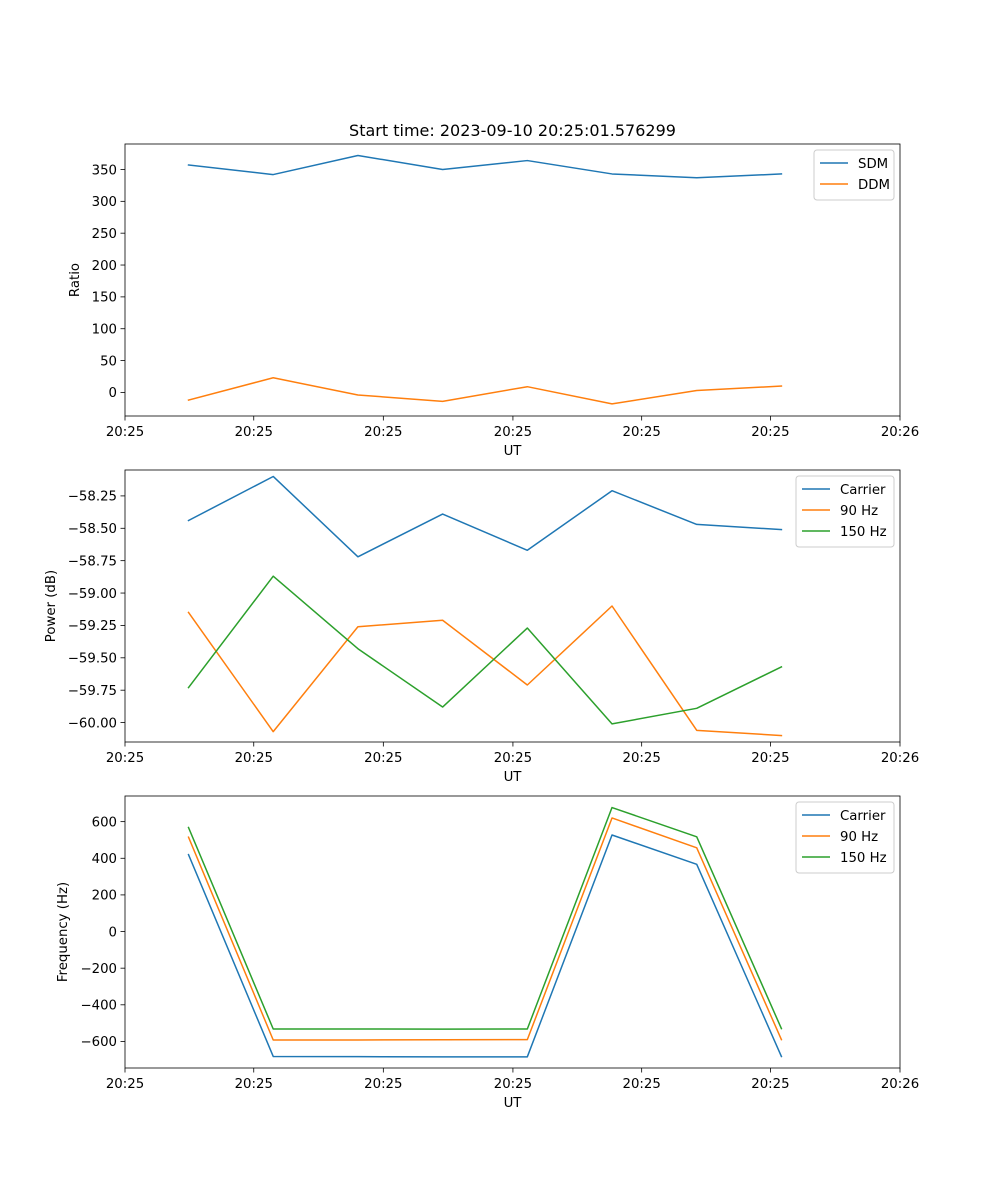 The width and height of the screenshot is (1000, 1200). Describe the element at coordinates (104, 859) in the screenshot. I see `y-tick-label: 400` at that location.